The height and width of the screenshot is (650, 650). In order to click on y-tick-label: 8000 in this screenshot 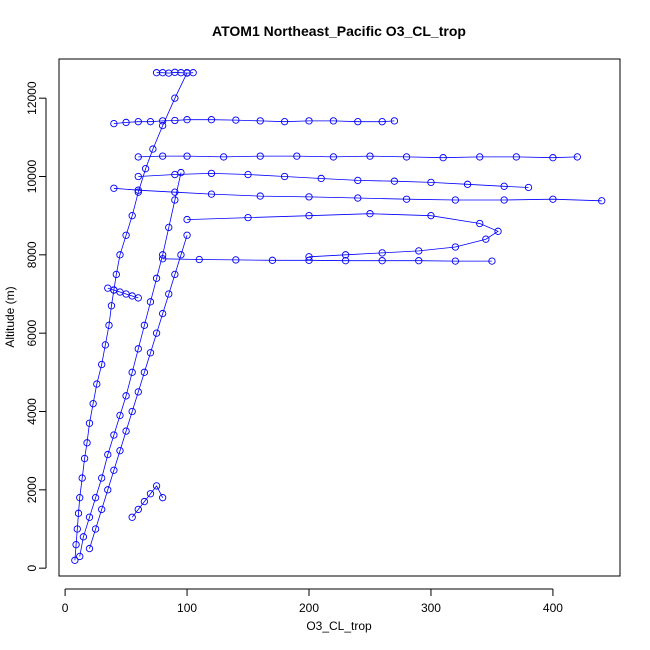, I will do `click(32, 254)`.